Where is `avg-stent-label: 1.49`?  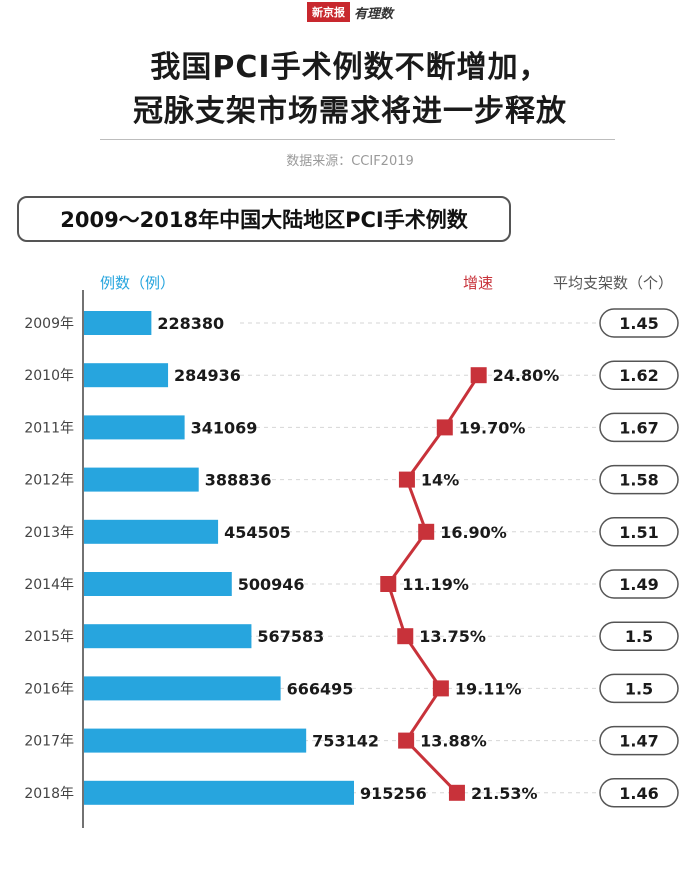 avg-stent-label: 1.49 is located at coordinates (638, 584).